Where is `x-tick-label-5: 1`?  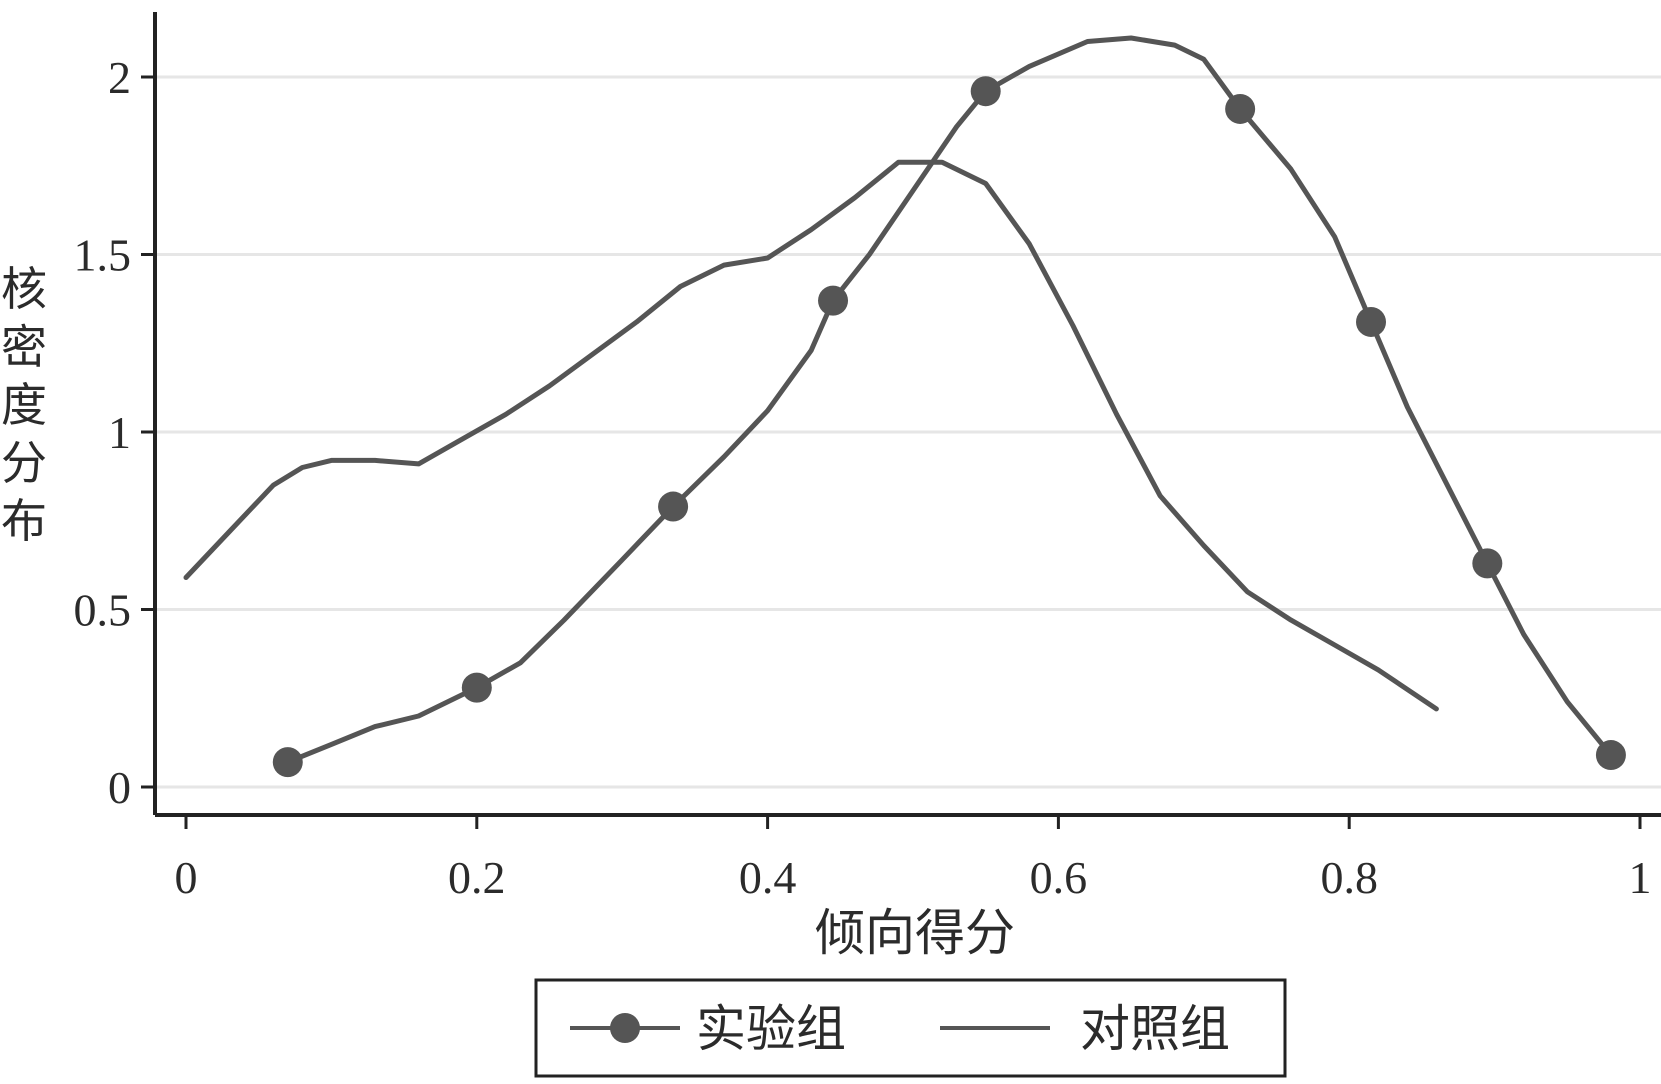
x-tick-label-5: 1 is located at coordinates (1640, 877).